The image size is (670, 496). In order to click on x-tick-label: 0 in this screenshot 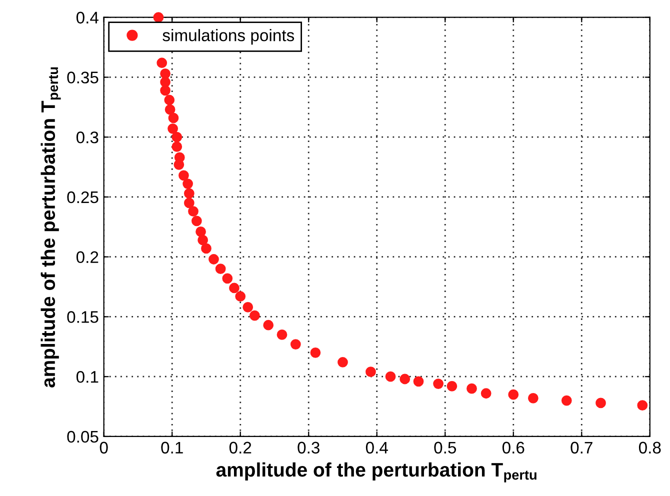, I will do `click(104, 448)`.